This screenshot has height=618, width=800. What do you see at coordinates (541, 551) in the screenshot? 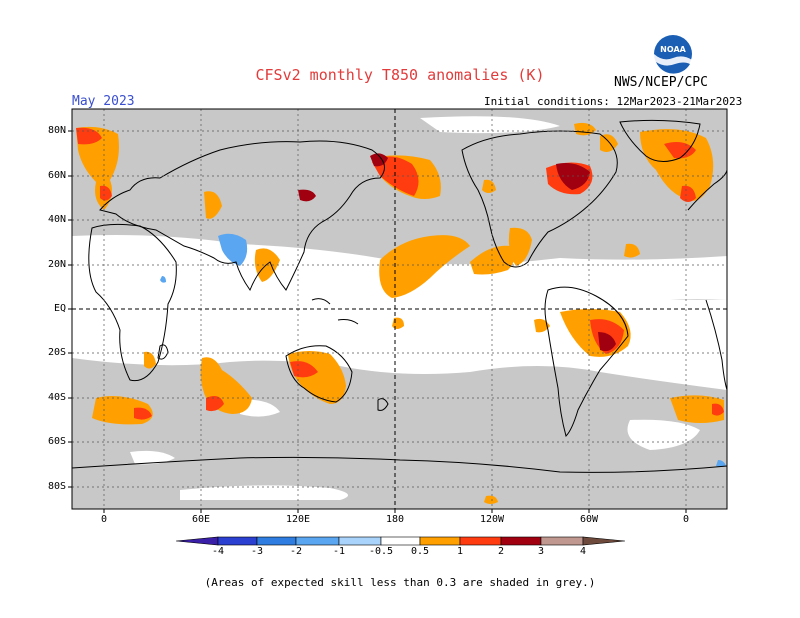
I see `colorbar-label: 3` at bounding box center [541, 551].